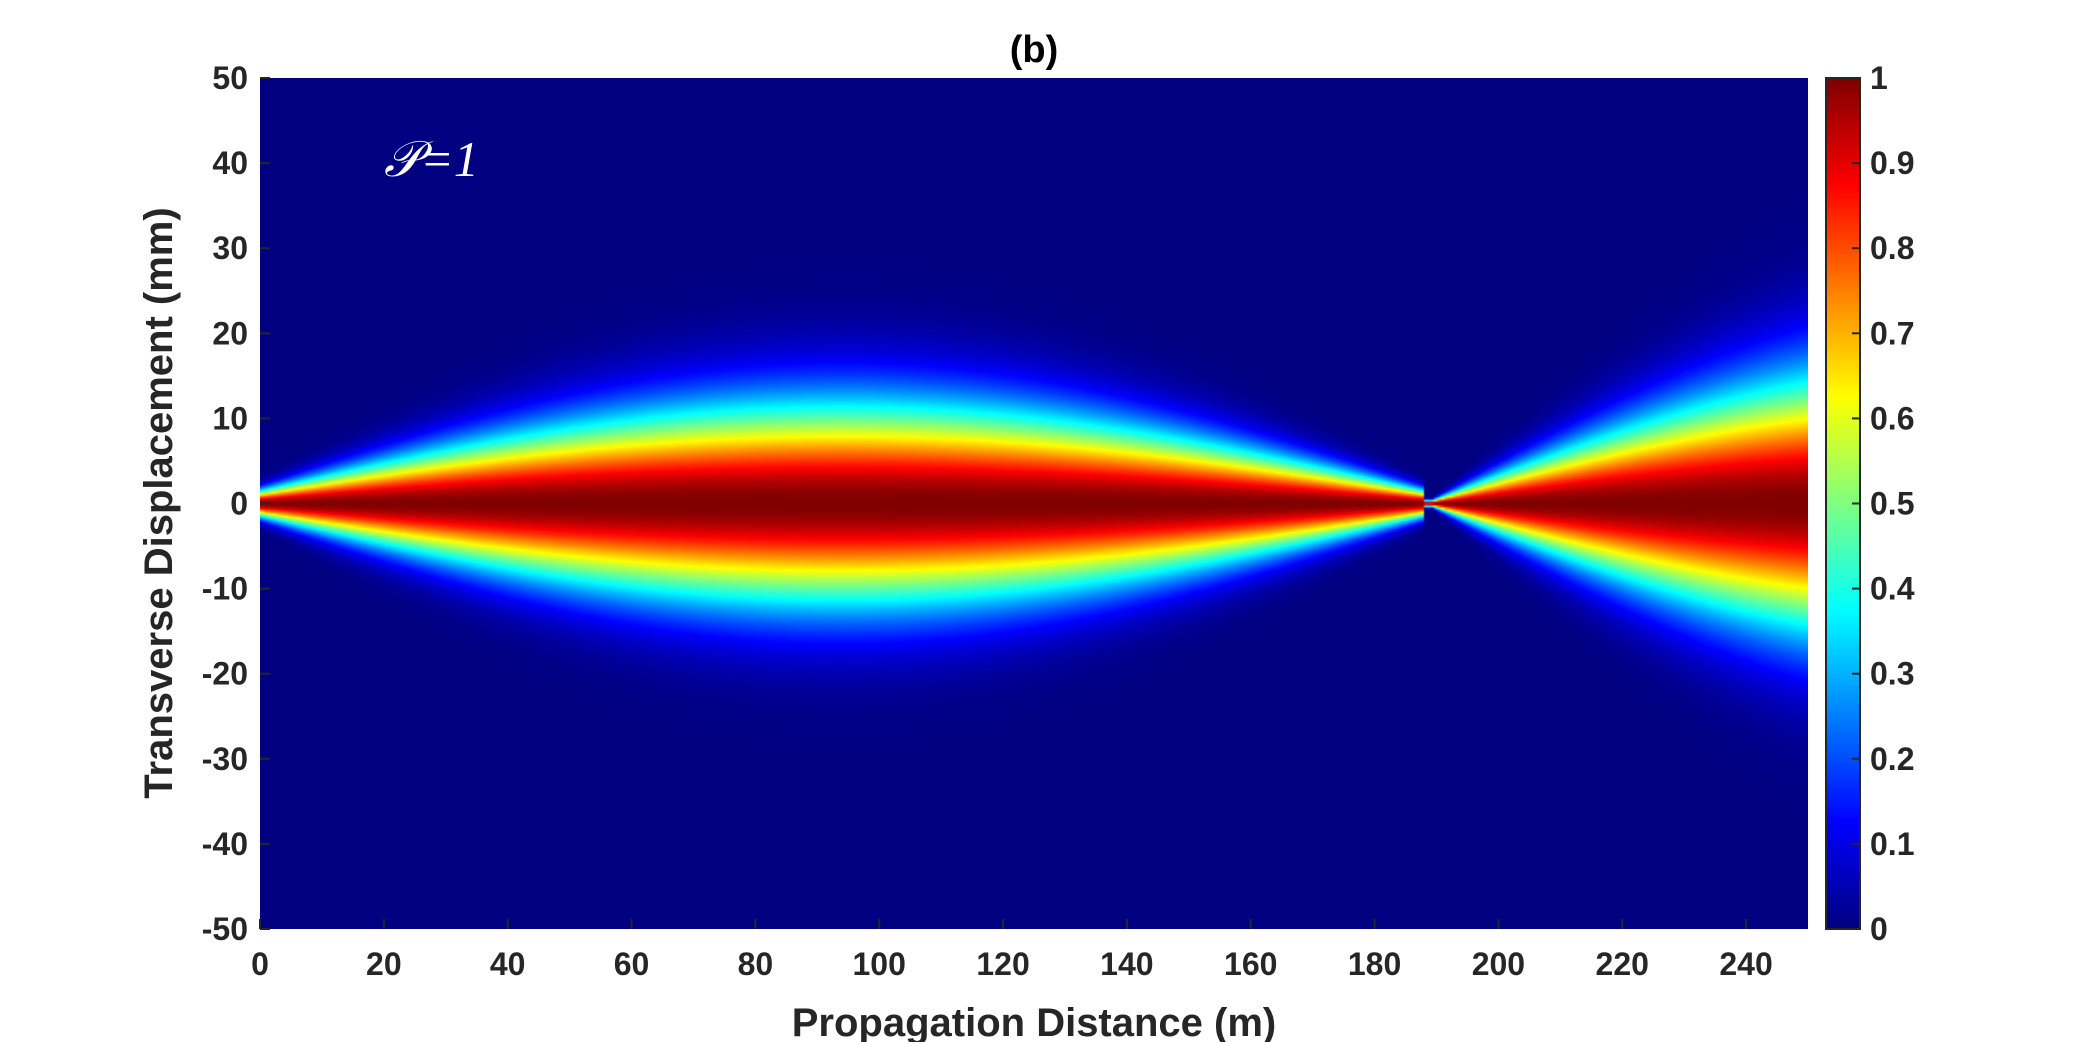  What do you see at coordinates (1498, 964) in the screenshot?
I see `x-tick-label: 200` at bounding box center [1498, 964].